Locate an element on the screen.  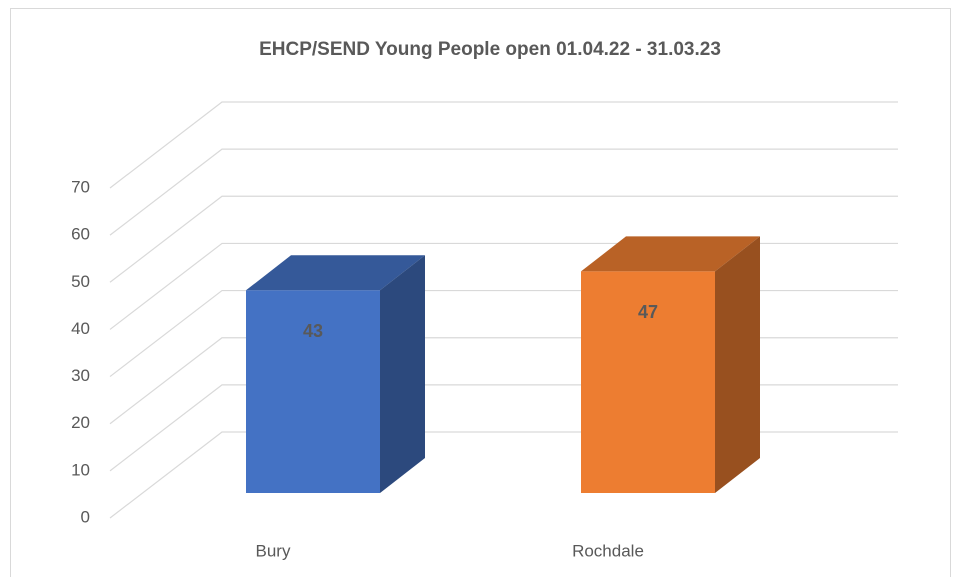
y-tick-label: 50 is located at coordinates (80, 281).